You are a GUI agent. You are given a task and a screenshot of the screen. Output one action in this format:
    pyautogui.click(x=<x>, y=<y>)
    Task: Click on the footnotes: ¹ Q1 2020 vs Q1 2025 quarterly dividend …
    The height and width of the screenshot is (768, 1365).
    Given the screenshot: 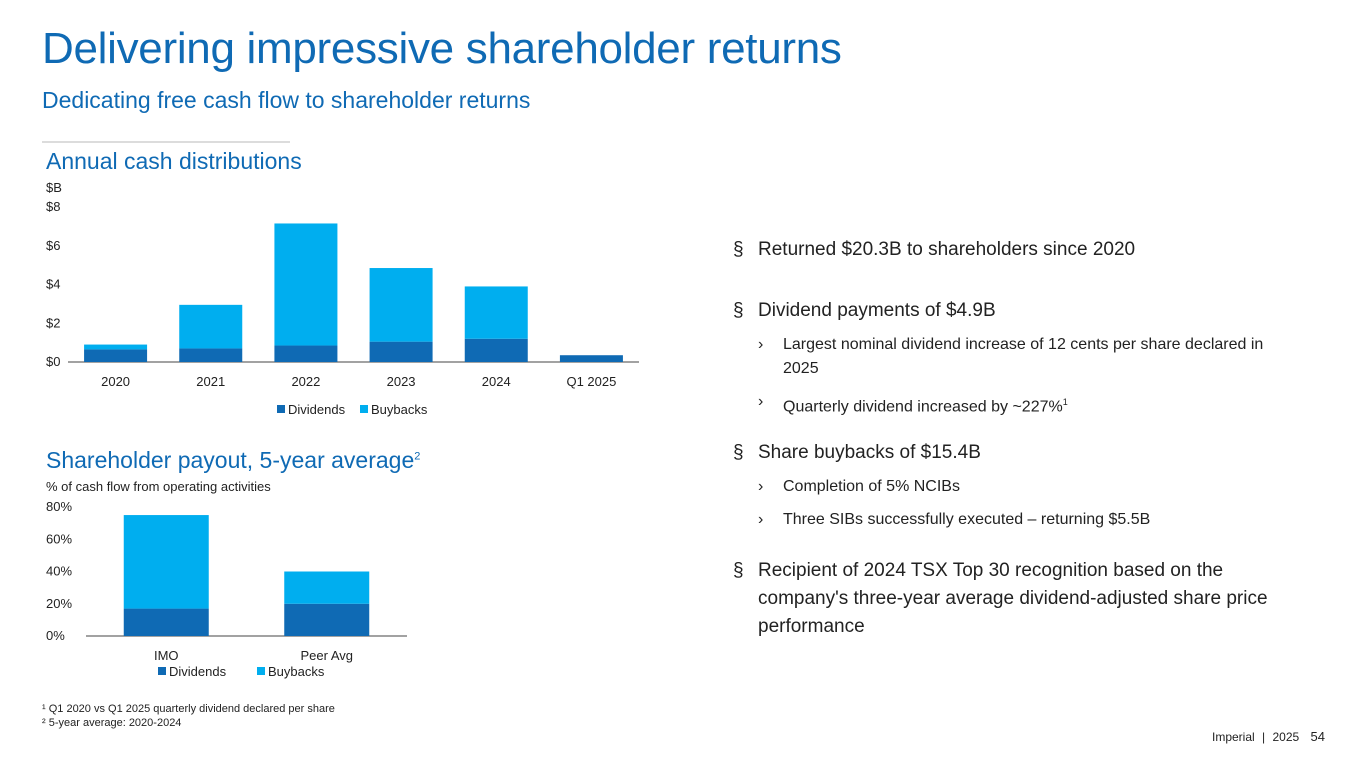 What is the action you would take?
    pyautogui.click(x=188, y=716)
    